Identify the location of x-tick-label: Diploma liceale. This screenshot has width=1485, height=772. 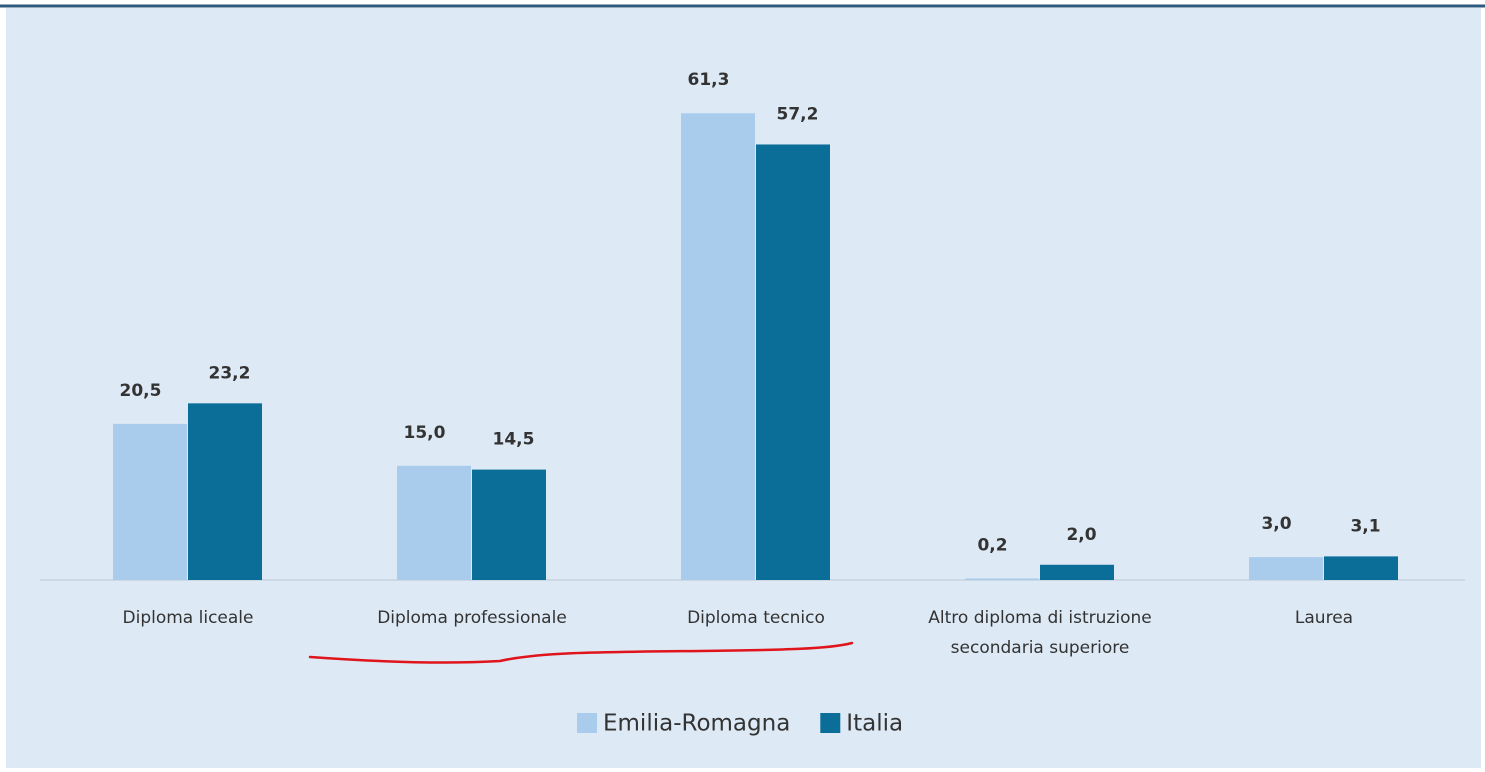
(188, 618).